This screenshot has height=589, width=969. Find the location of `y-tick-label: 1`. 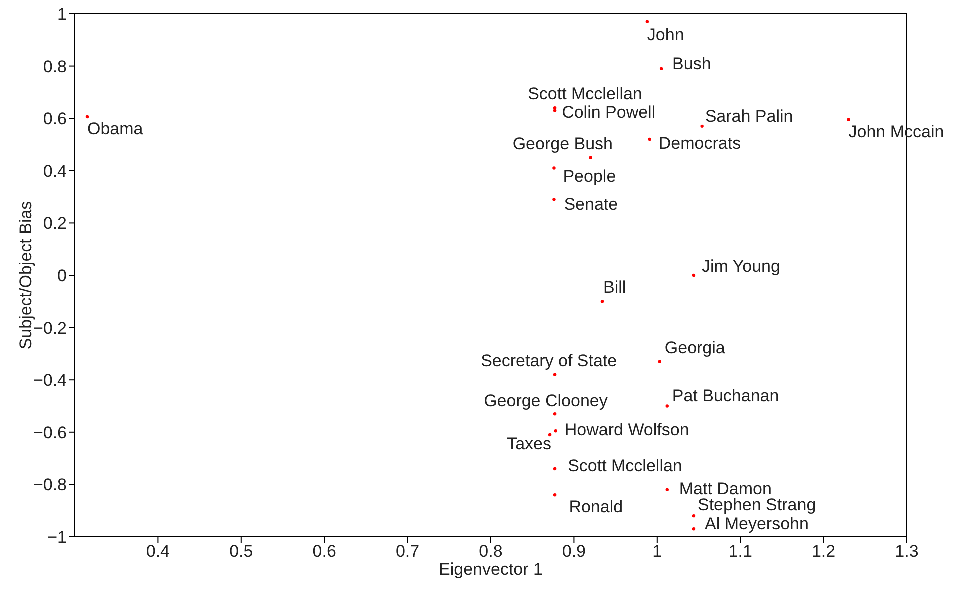

y-tick-label: 1 is located at coordinates (62, 14).